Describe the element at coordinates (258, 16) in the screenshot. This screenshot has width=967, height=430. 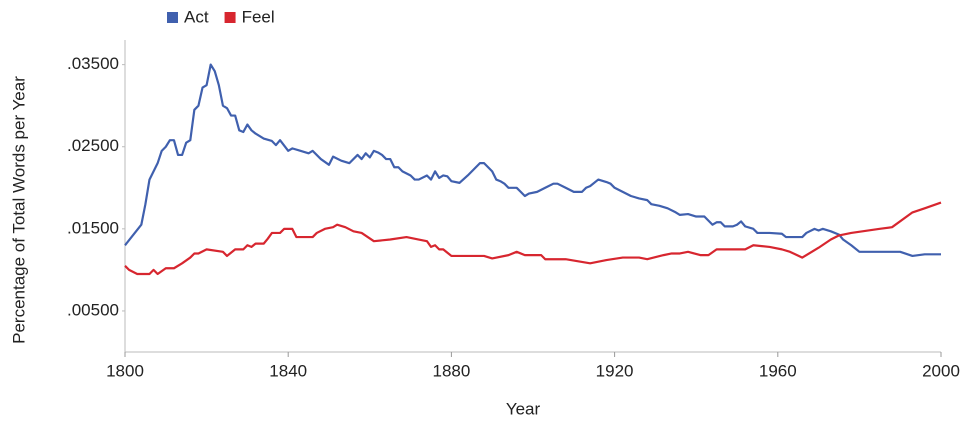
I see `legend-label: Feel` at that location.